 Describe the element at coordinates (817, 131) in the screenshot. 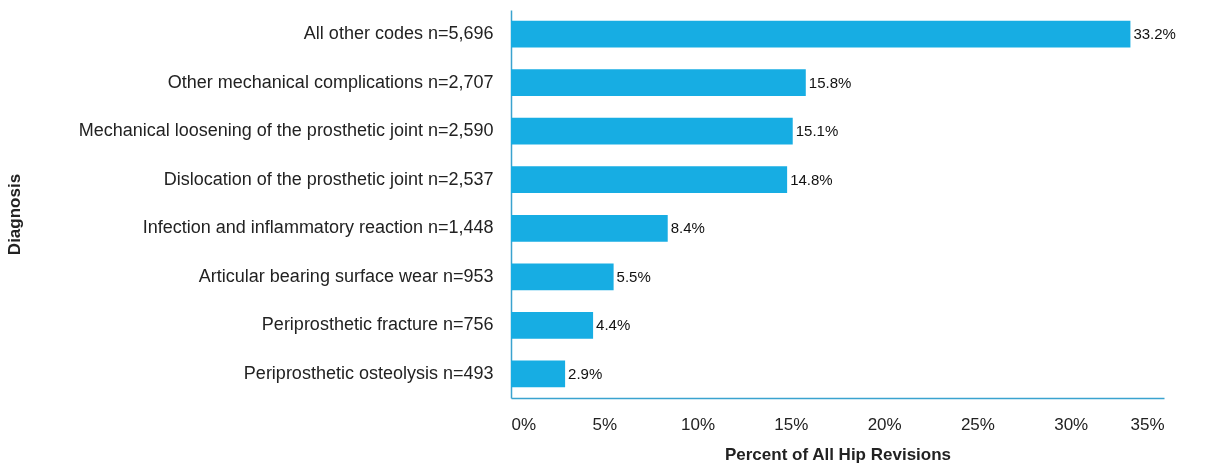

I see `data-label: 15.1%` at that location.